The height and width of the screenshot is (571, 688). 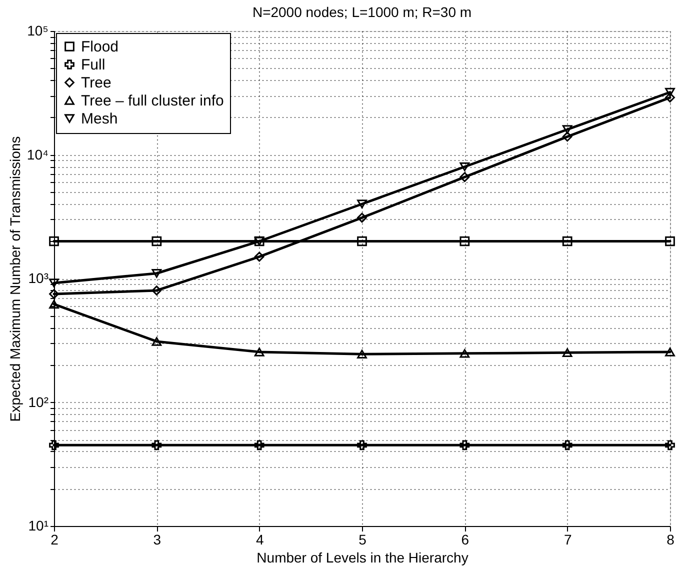 I want to click on x-tick-label: 8, so click(x=670, y=540).